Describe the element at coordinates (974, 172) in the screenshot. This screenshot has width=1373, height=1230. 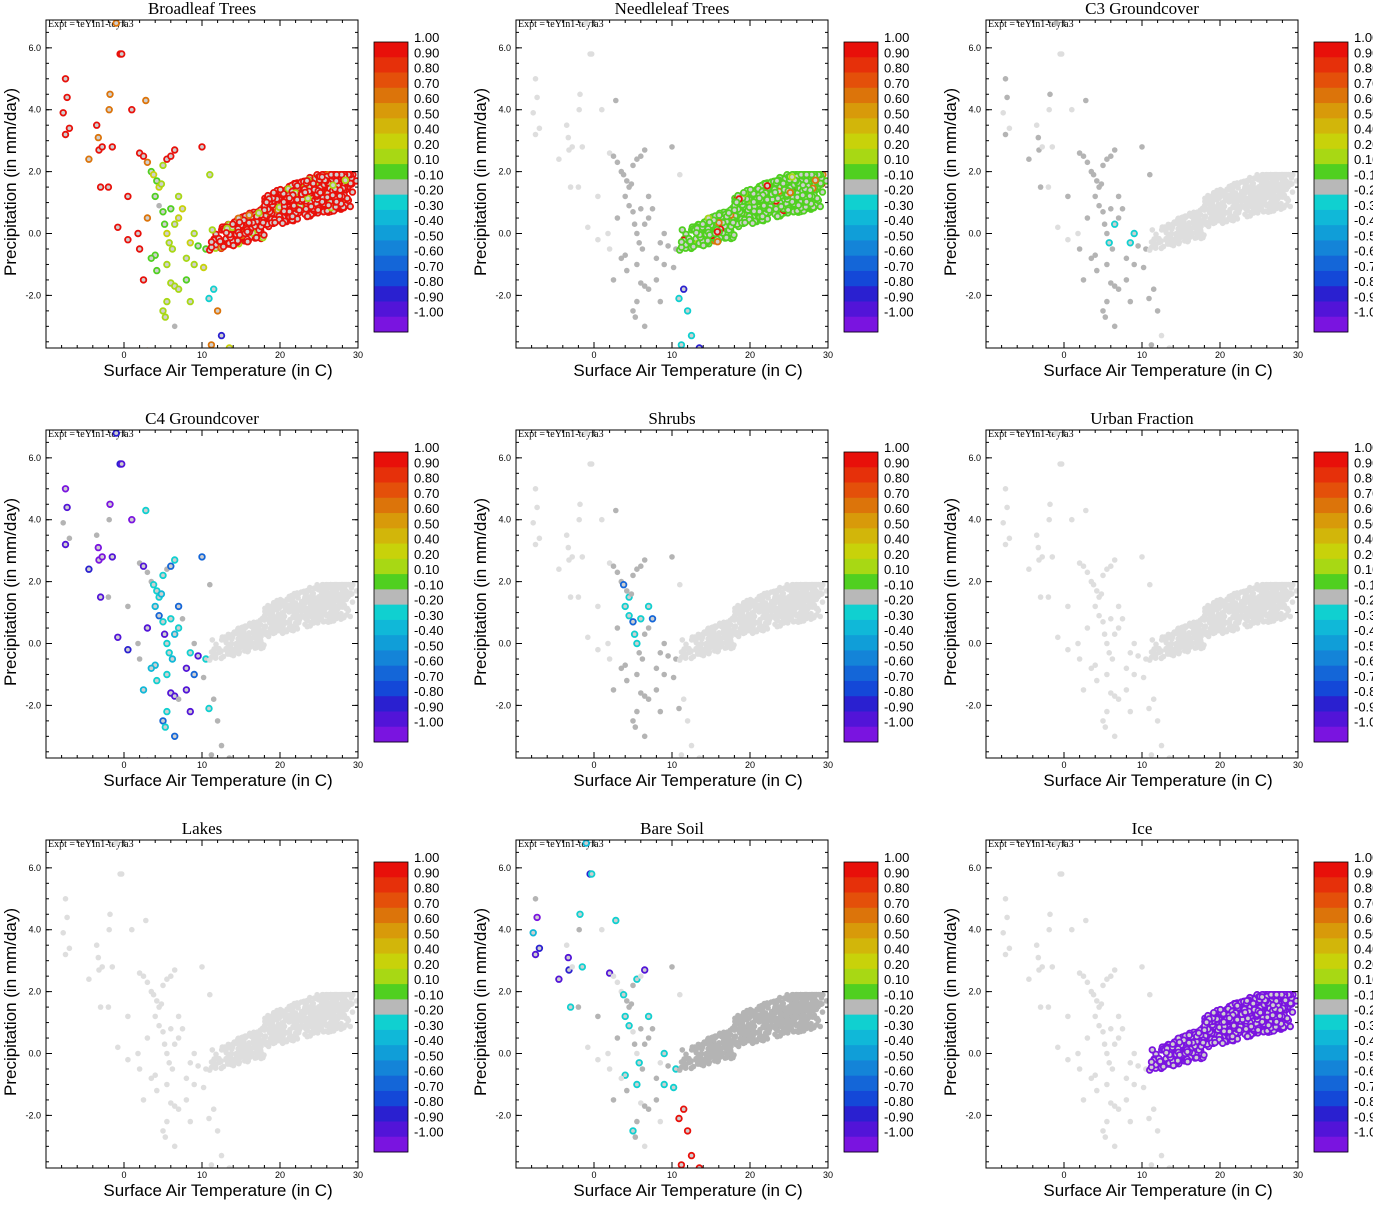
I see `y-tick-label: 2.0` at that location.